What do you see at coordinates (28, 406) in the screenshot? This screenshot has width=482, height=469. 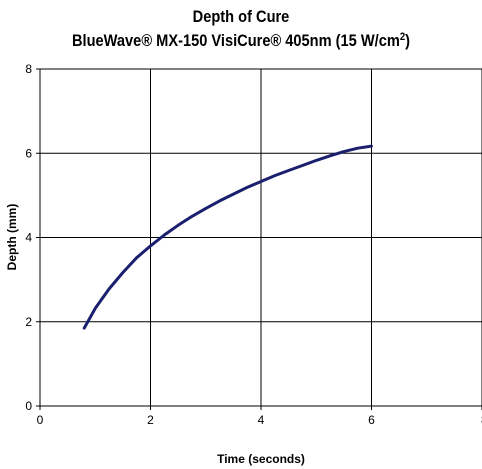 I see `y-tick-label: 0` at bounding box center [28, 406].